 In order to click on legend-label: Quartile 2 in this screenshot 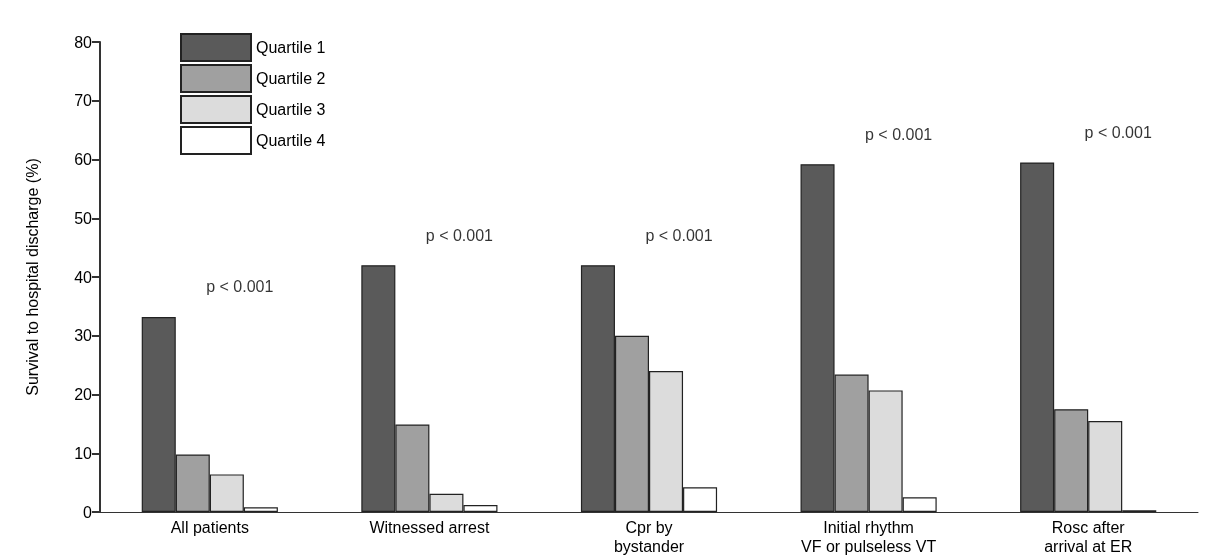, I will do `click(291, 78)`.